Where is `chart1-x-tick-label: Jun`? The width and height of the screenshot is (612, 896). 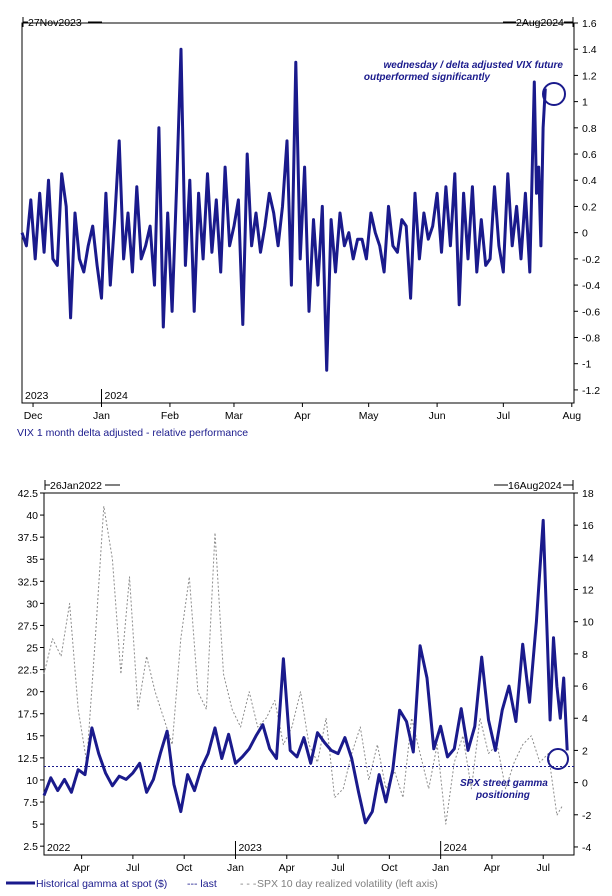
chart1-x-tick-label: Jun is located at coordinates (437, 416).